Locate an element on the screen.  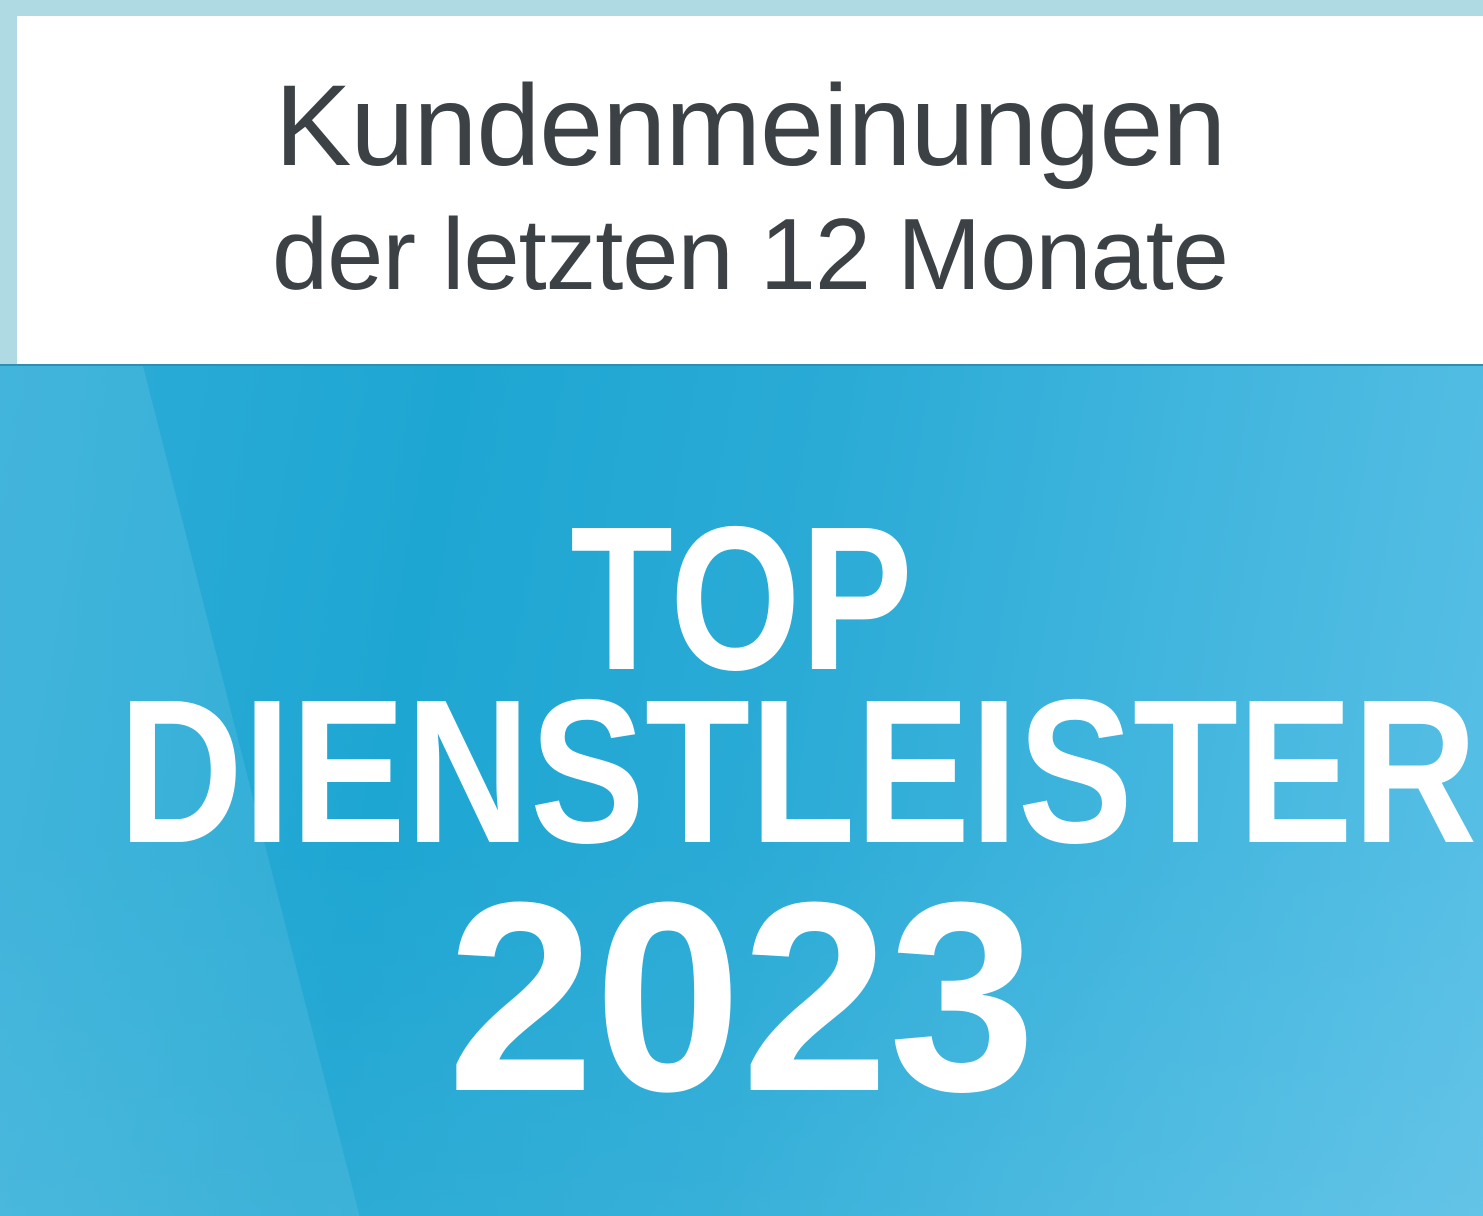
header-title: Kundenmeinungen is located at coordinates (750, 126).